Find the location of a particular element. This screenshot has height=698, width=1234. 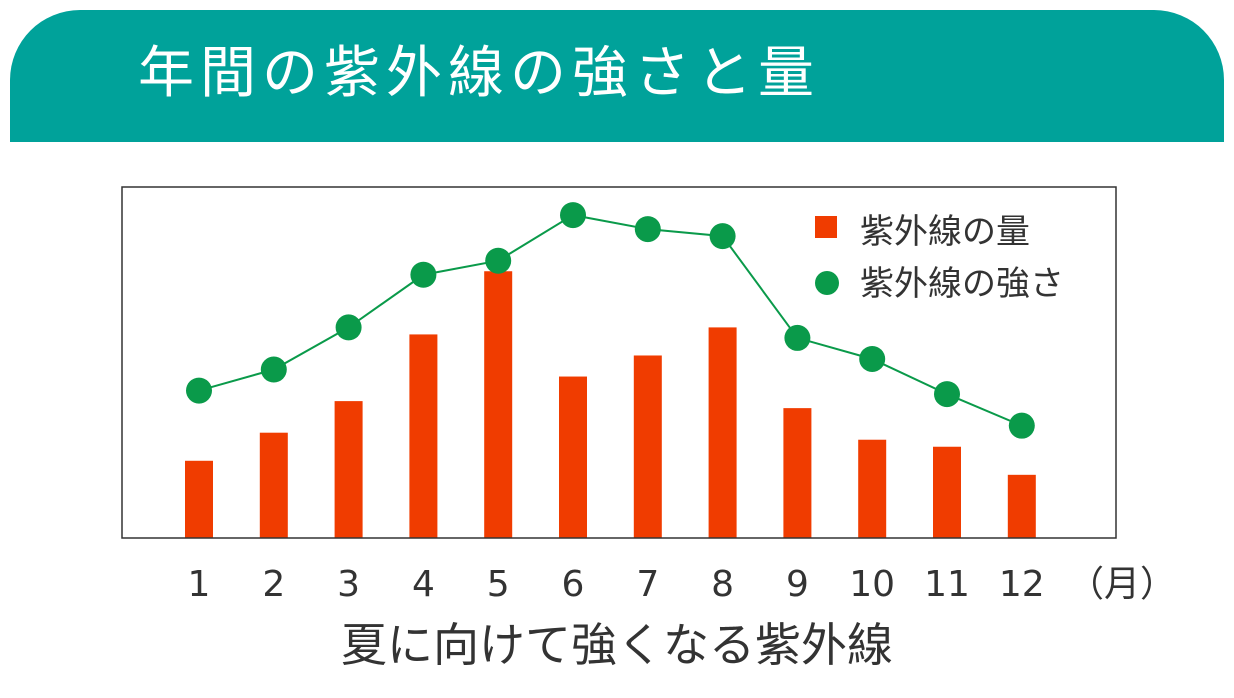

x-tick-label-5: 5 is located at coordinates (498, 584).